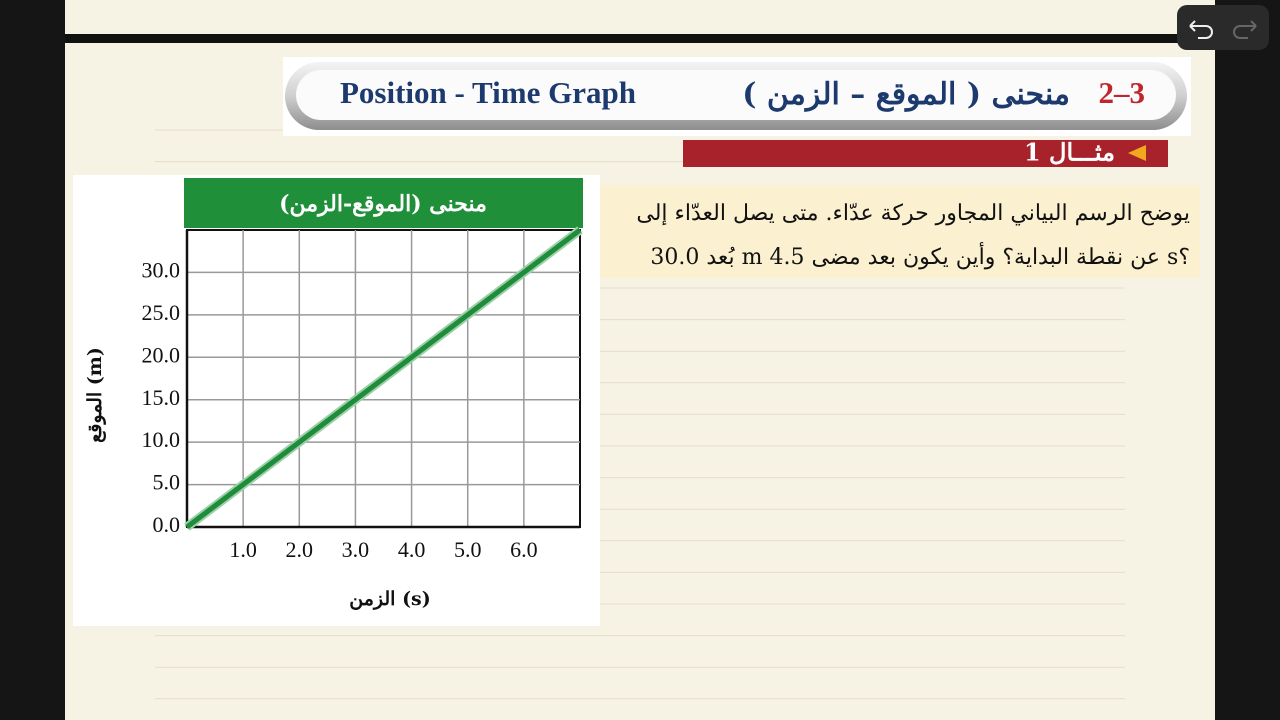 The image size is (1280, 720). Describe the element at coordinates (1122, 92) in the screenshot. I see `section-number: 2–3` at that location.